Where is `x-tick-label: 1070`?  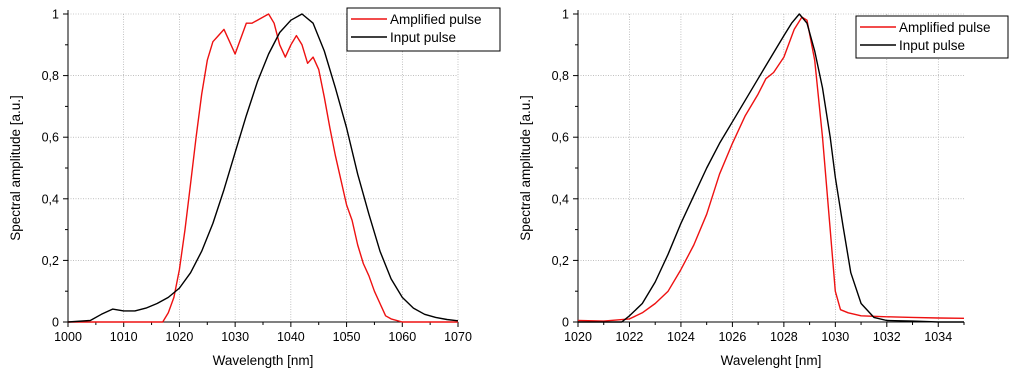
x-tick-label: 1070 is located at coordinates (458, 337).